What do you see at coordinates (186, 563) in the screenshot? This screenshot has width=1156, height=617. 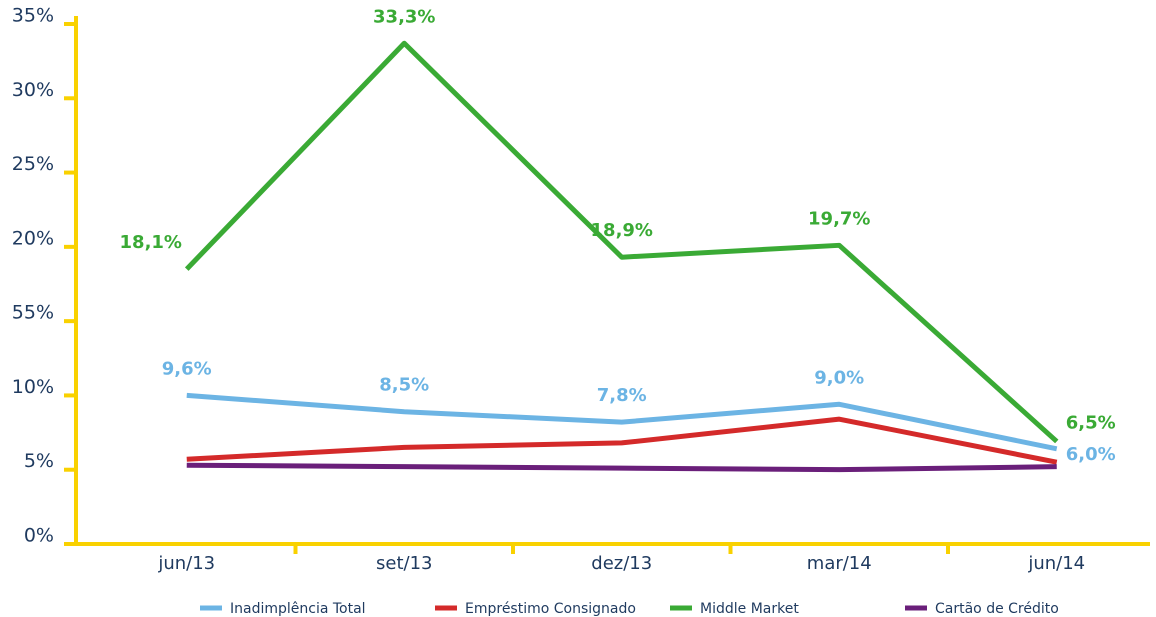 I see `x-tick-label: jun/13` at bounding box center [186, 563].